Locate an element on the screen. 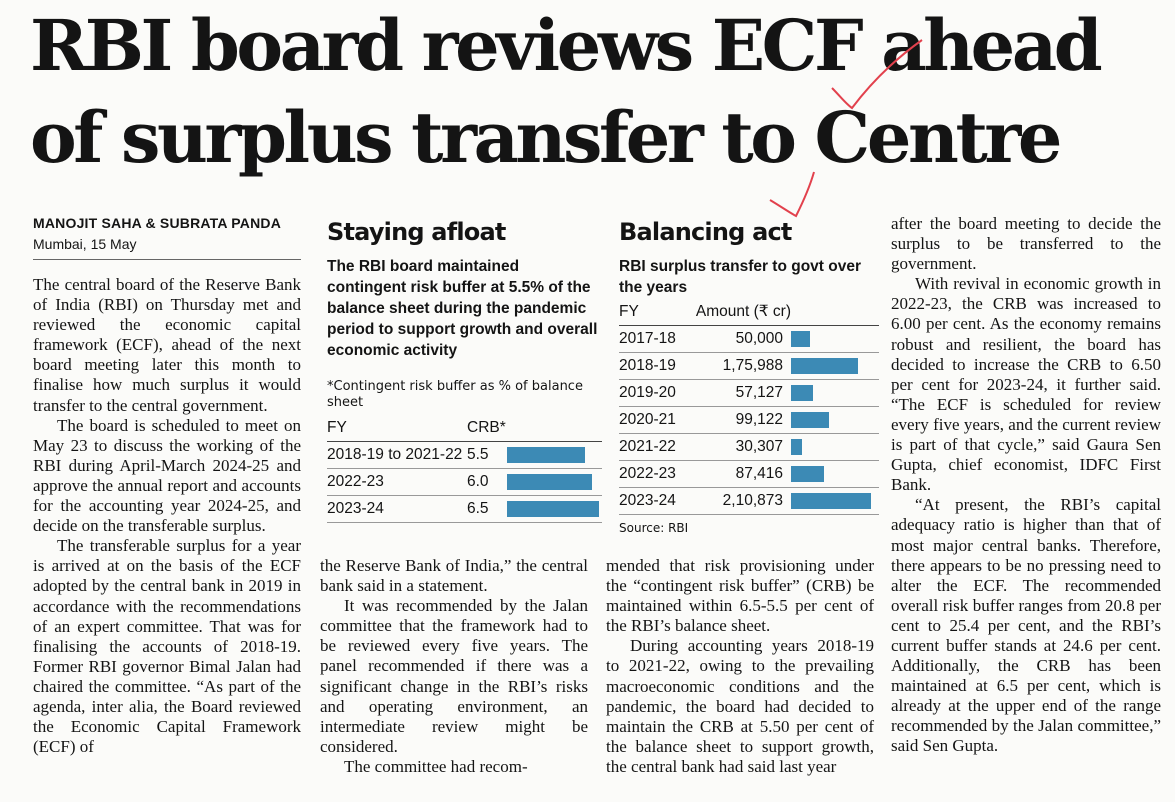 This screenshot has width=1175, height=802. box-title: Balancing act is located at coordinates (705, 232).